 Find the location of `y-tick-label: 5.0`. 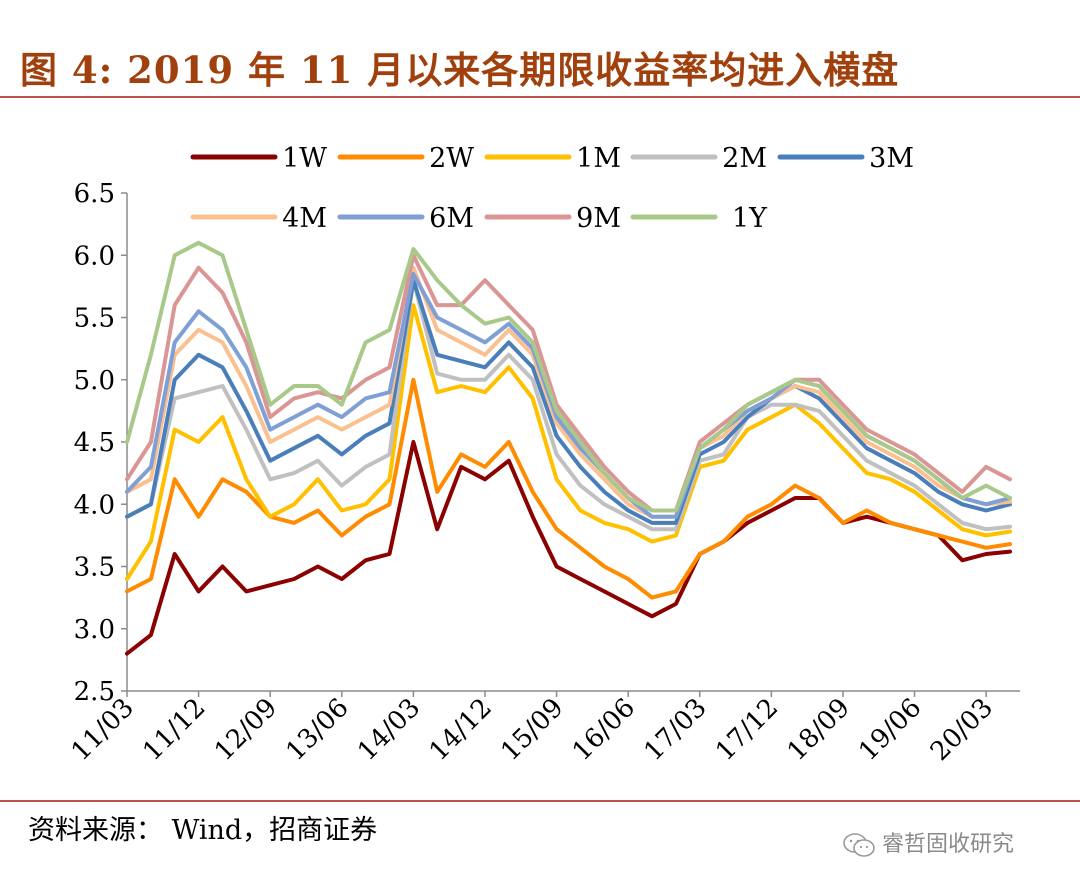

y-tick-label: 5.0 is located at coordinates (94, 381).